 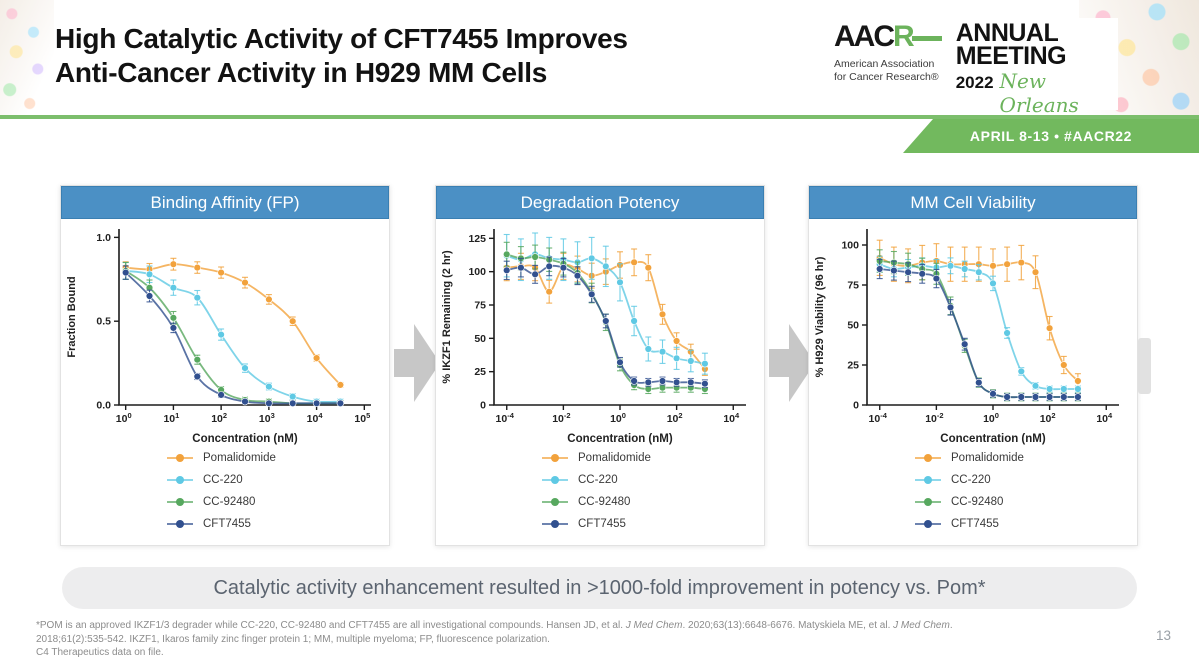 What do you see at coordinates (886, 76) in the screenshot?
I see `aacr-org-line2: for Cancer Research®` at bounding box center [886, 76].